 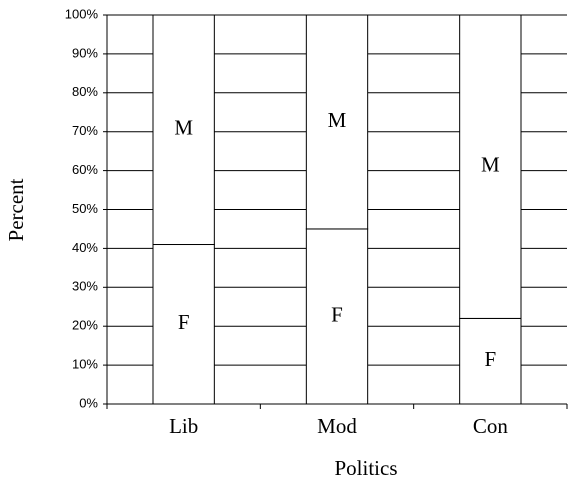 I want to click on y-tick-label: 60%, so click(x=85, y=169).